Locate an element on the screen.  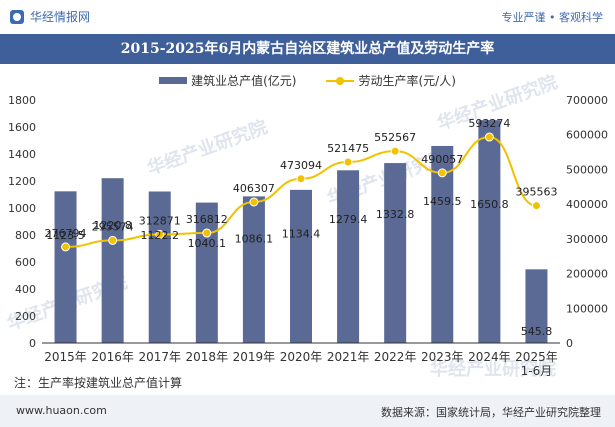
legend-item-line: 劳动生产率(元/人) is located at coordinates (391, 80).